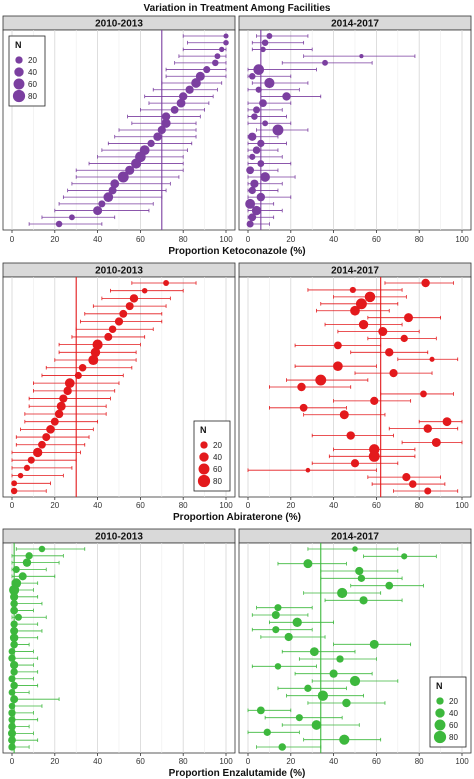 This screenshot has width=474, height=779. I want to click on legend-label: 80, so click(32, 96).